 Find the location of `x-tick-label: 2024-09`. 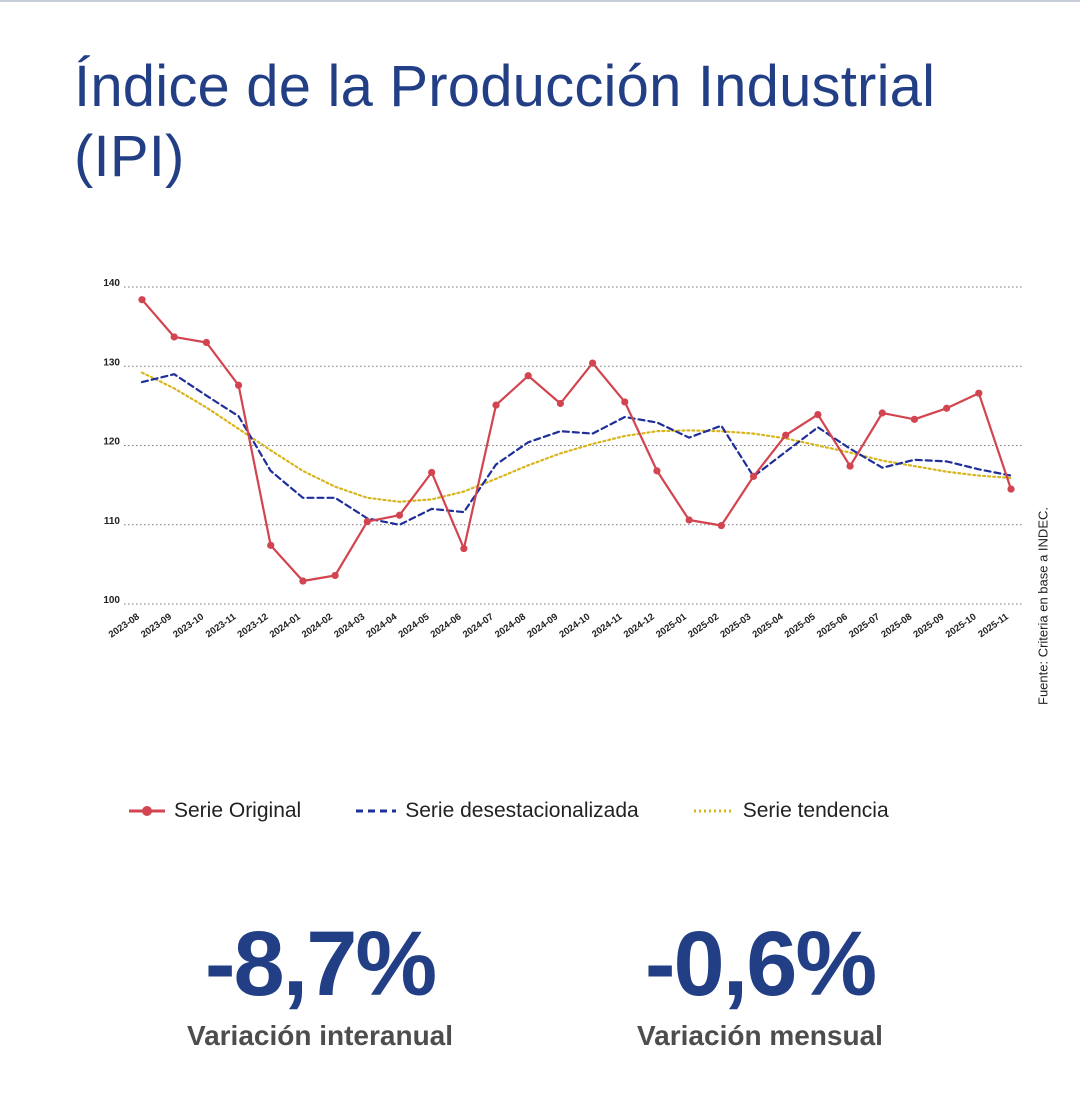

x-tick-label: 2024-09 is located at coordinates (542, 625).